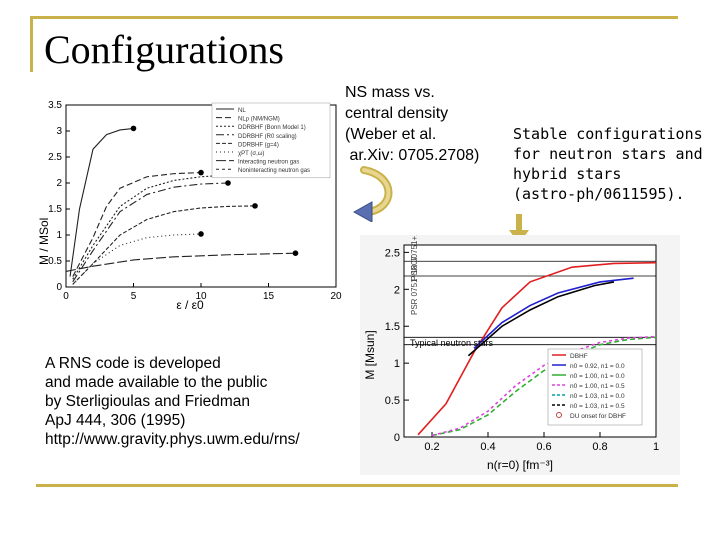 Image resolution: width=720 pixels, height=540 pixels. Describe the element at coordinates (656, 447) in the screenshot. I see `x-tick-label: 1` at that location.